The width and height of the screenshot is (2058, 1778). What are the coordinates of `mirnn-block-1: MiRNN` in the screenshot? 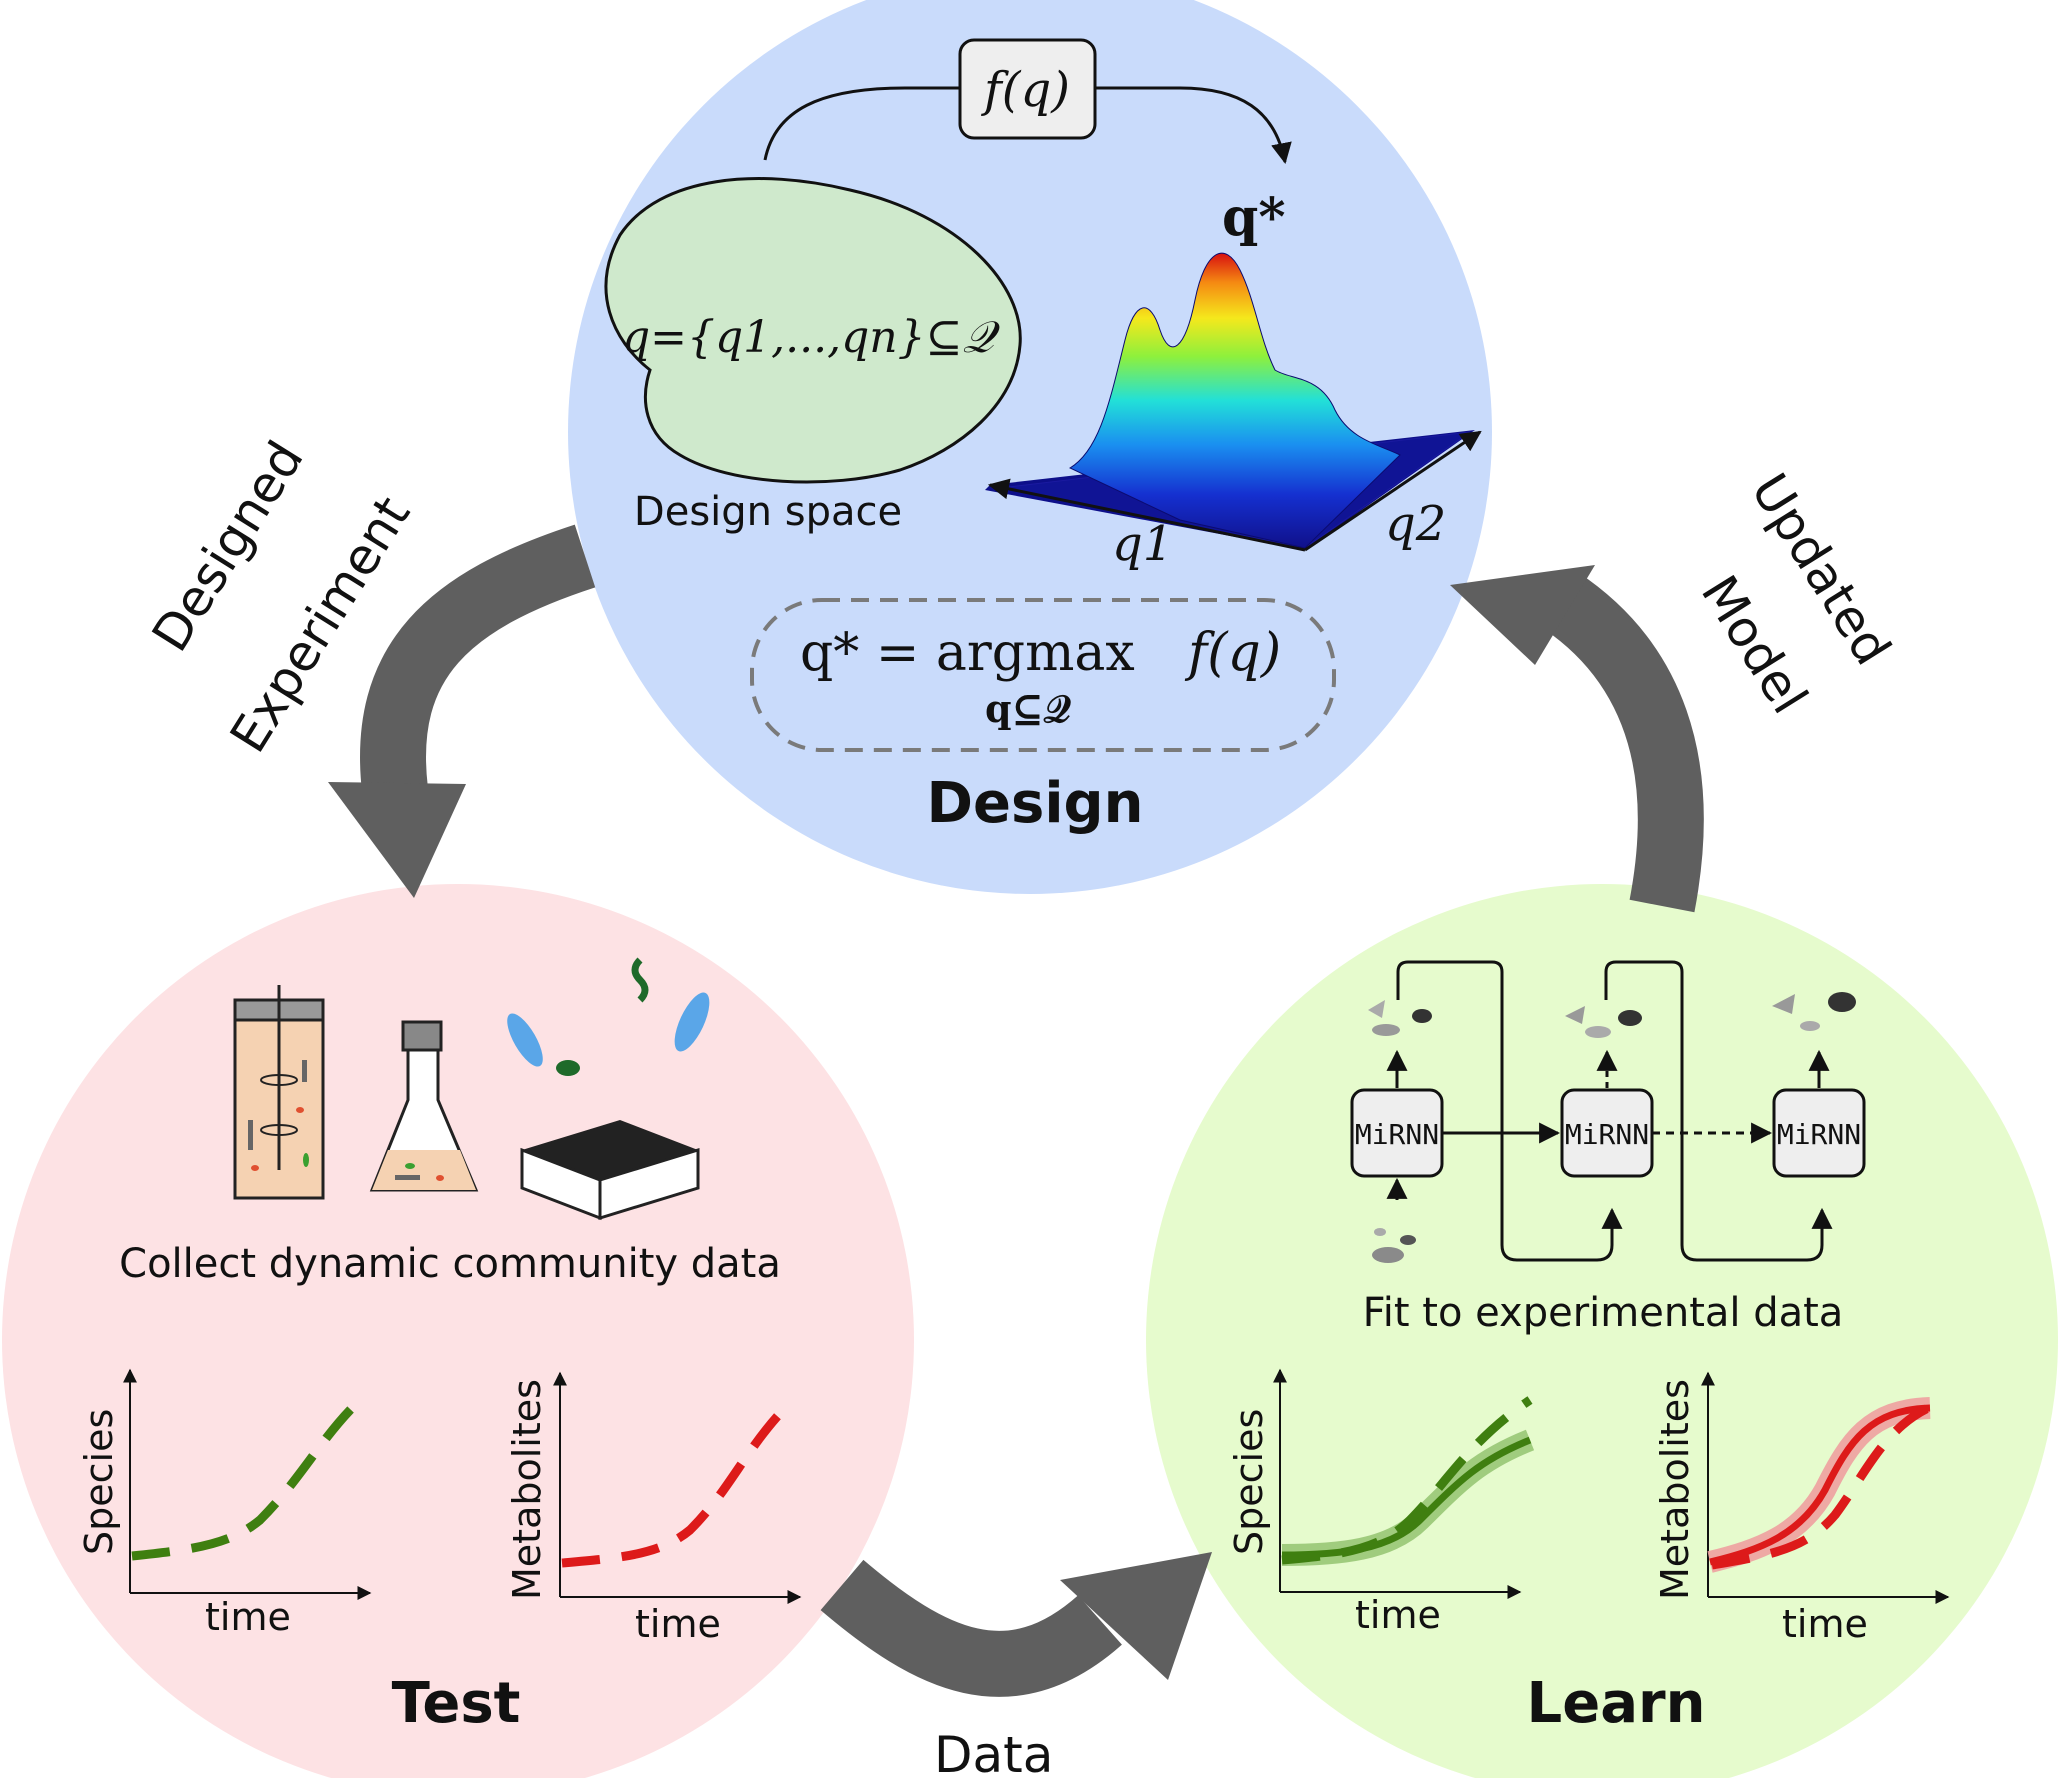 It's located at (1397, 1133).